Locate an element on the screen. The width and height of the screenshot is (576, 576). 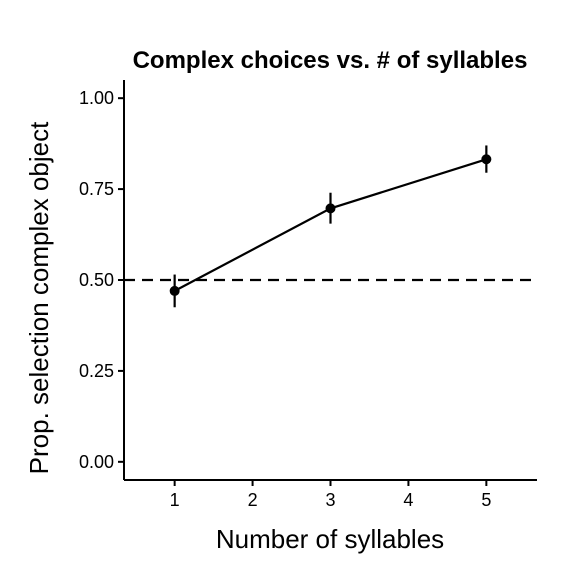
y-axis-title: Prop. selection complex object is located at coordinates (39, 297).